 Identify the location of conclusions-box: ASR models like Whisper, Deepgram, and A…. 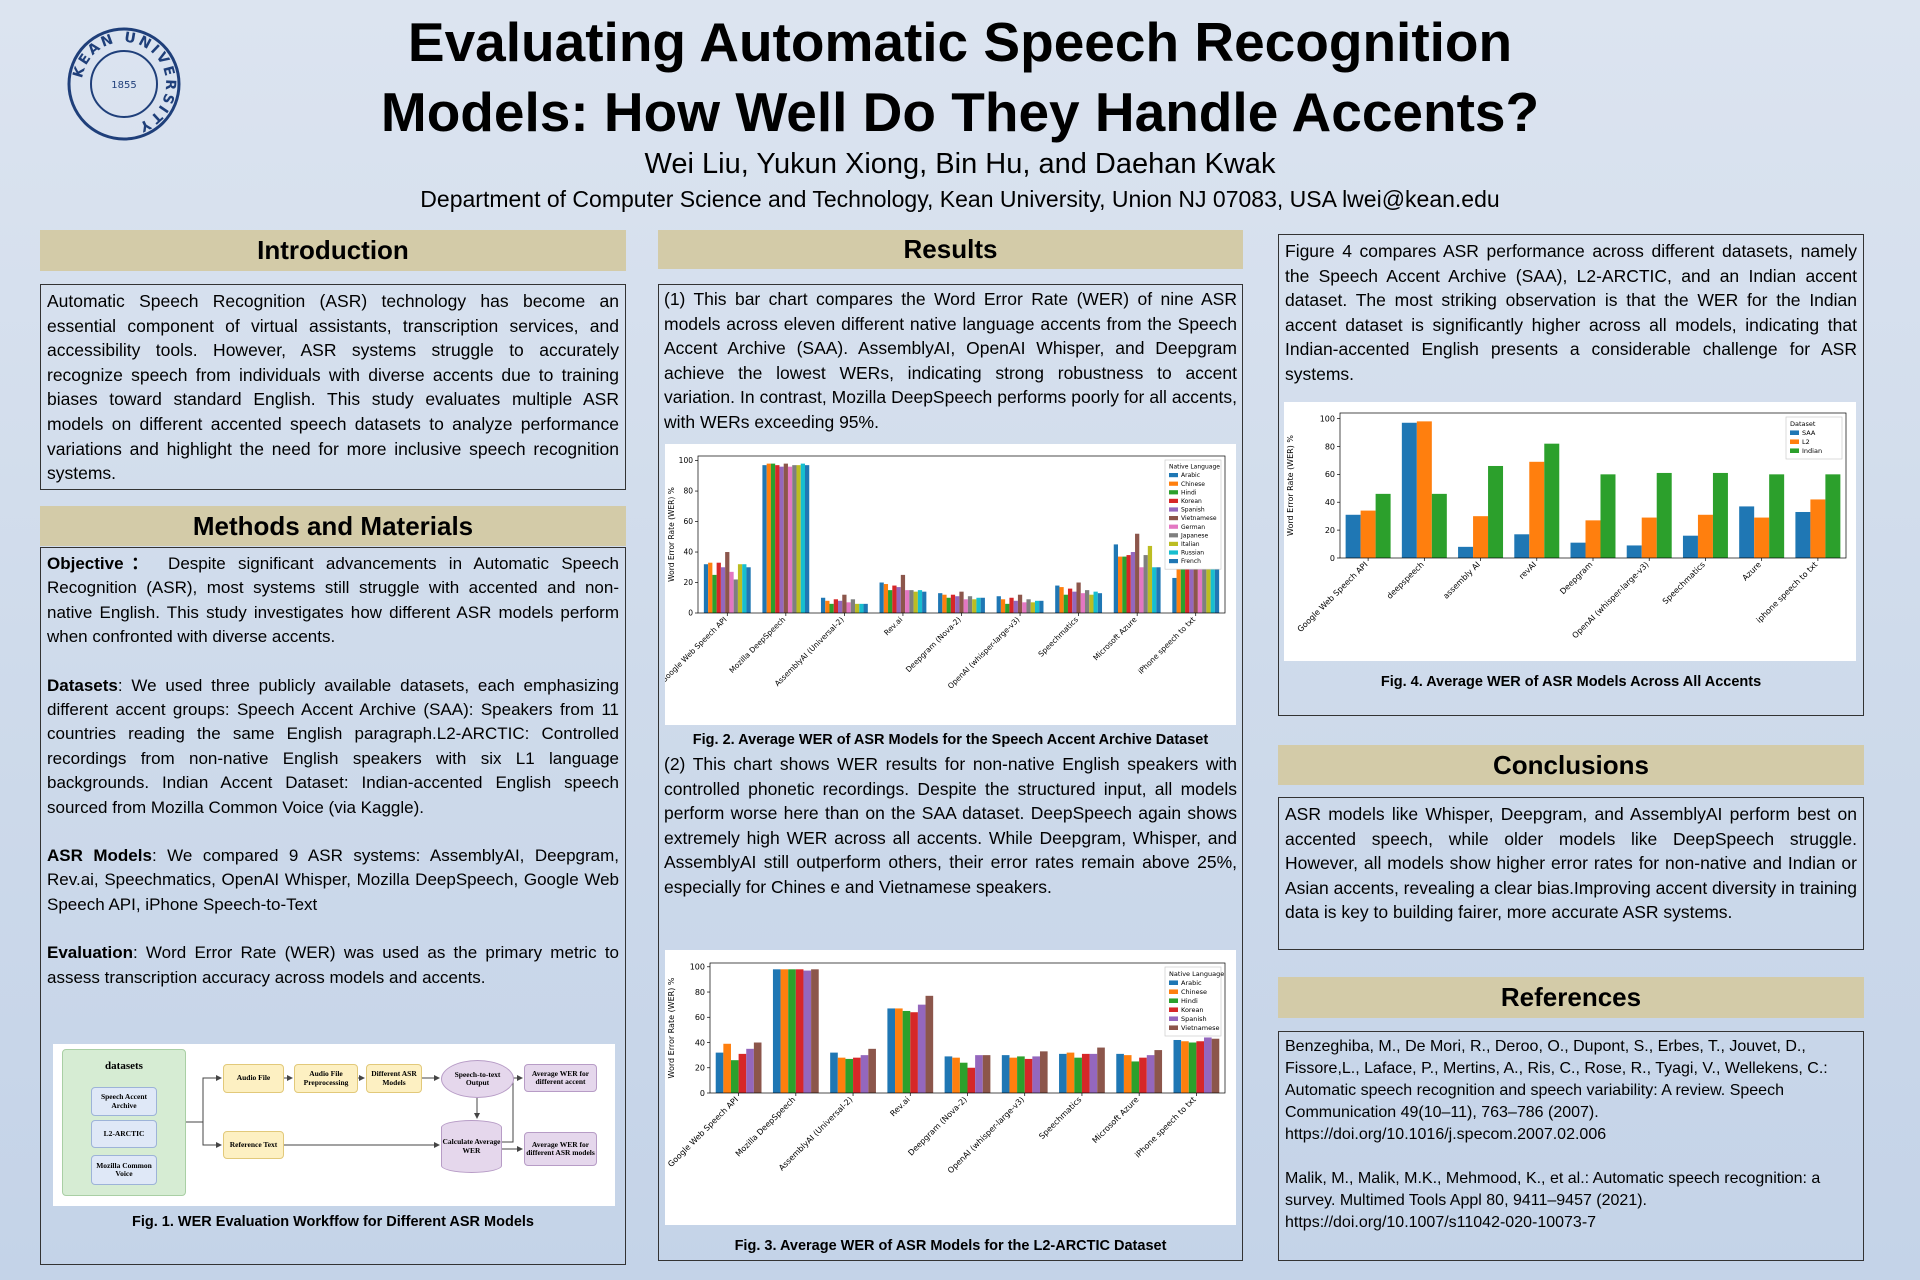
(1571, 873).